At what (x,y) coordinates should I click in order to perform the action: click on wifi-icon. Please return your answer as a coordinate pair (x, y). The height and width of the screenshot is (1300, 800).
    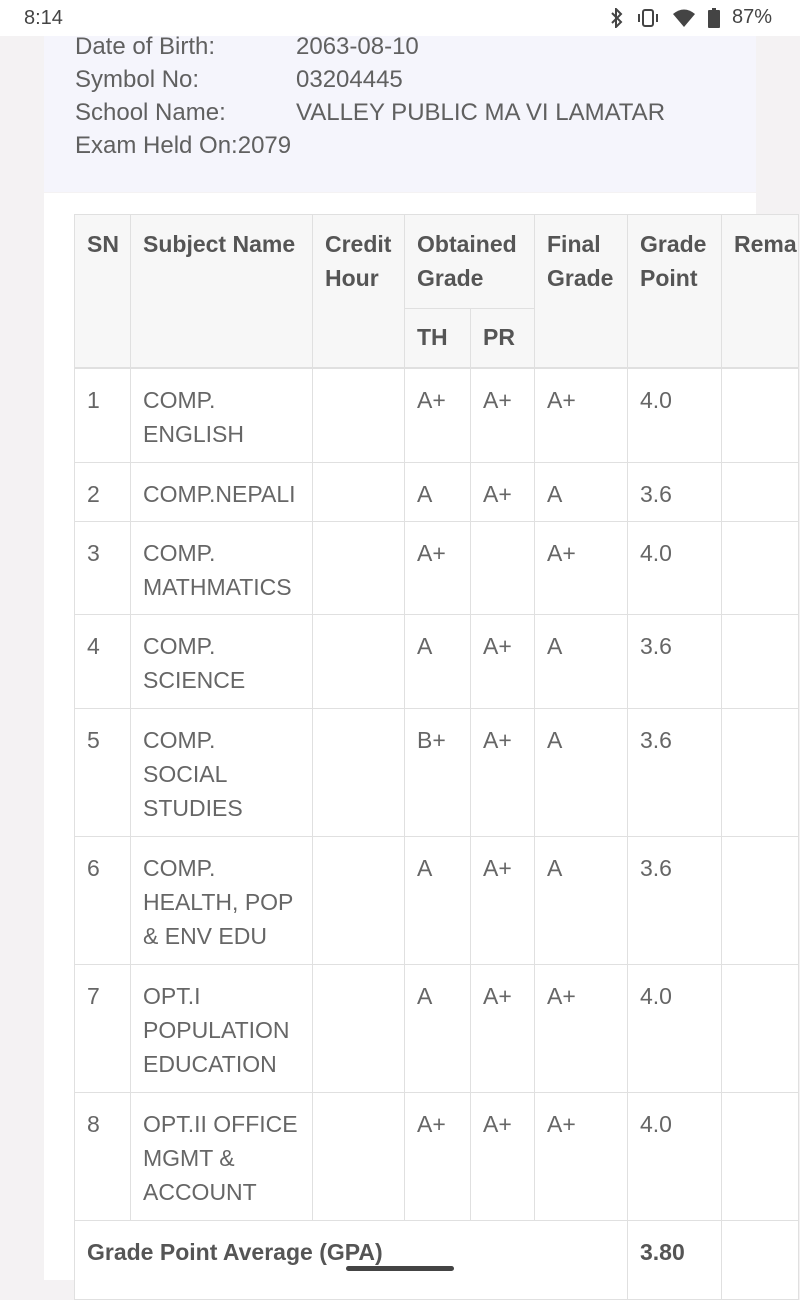
    Looking at the image, I should click on (684, 18).